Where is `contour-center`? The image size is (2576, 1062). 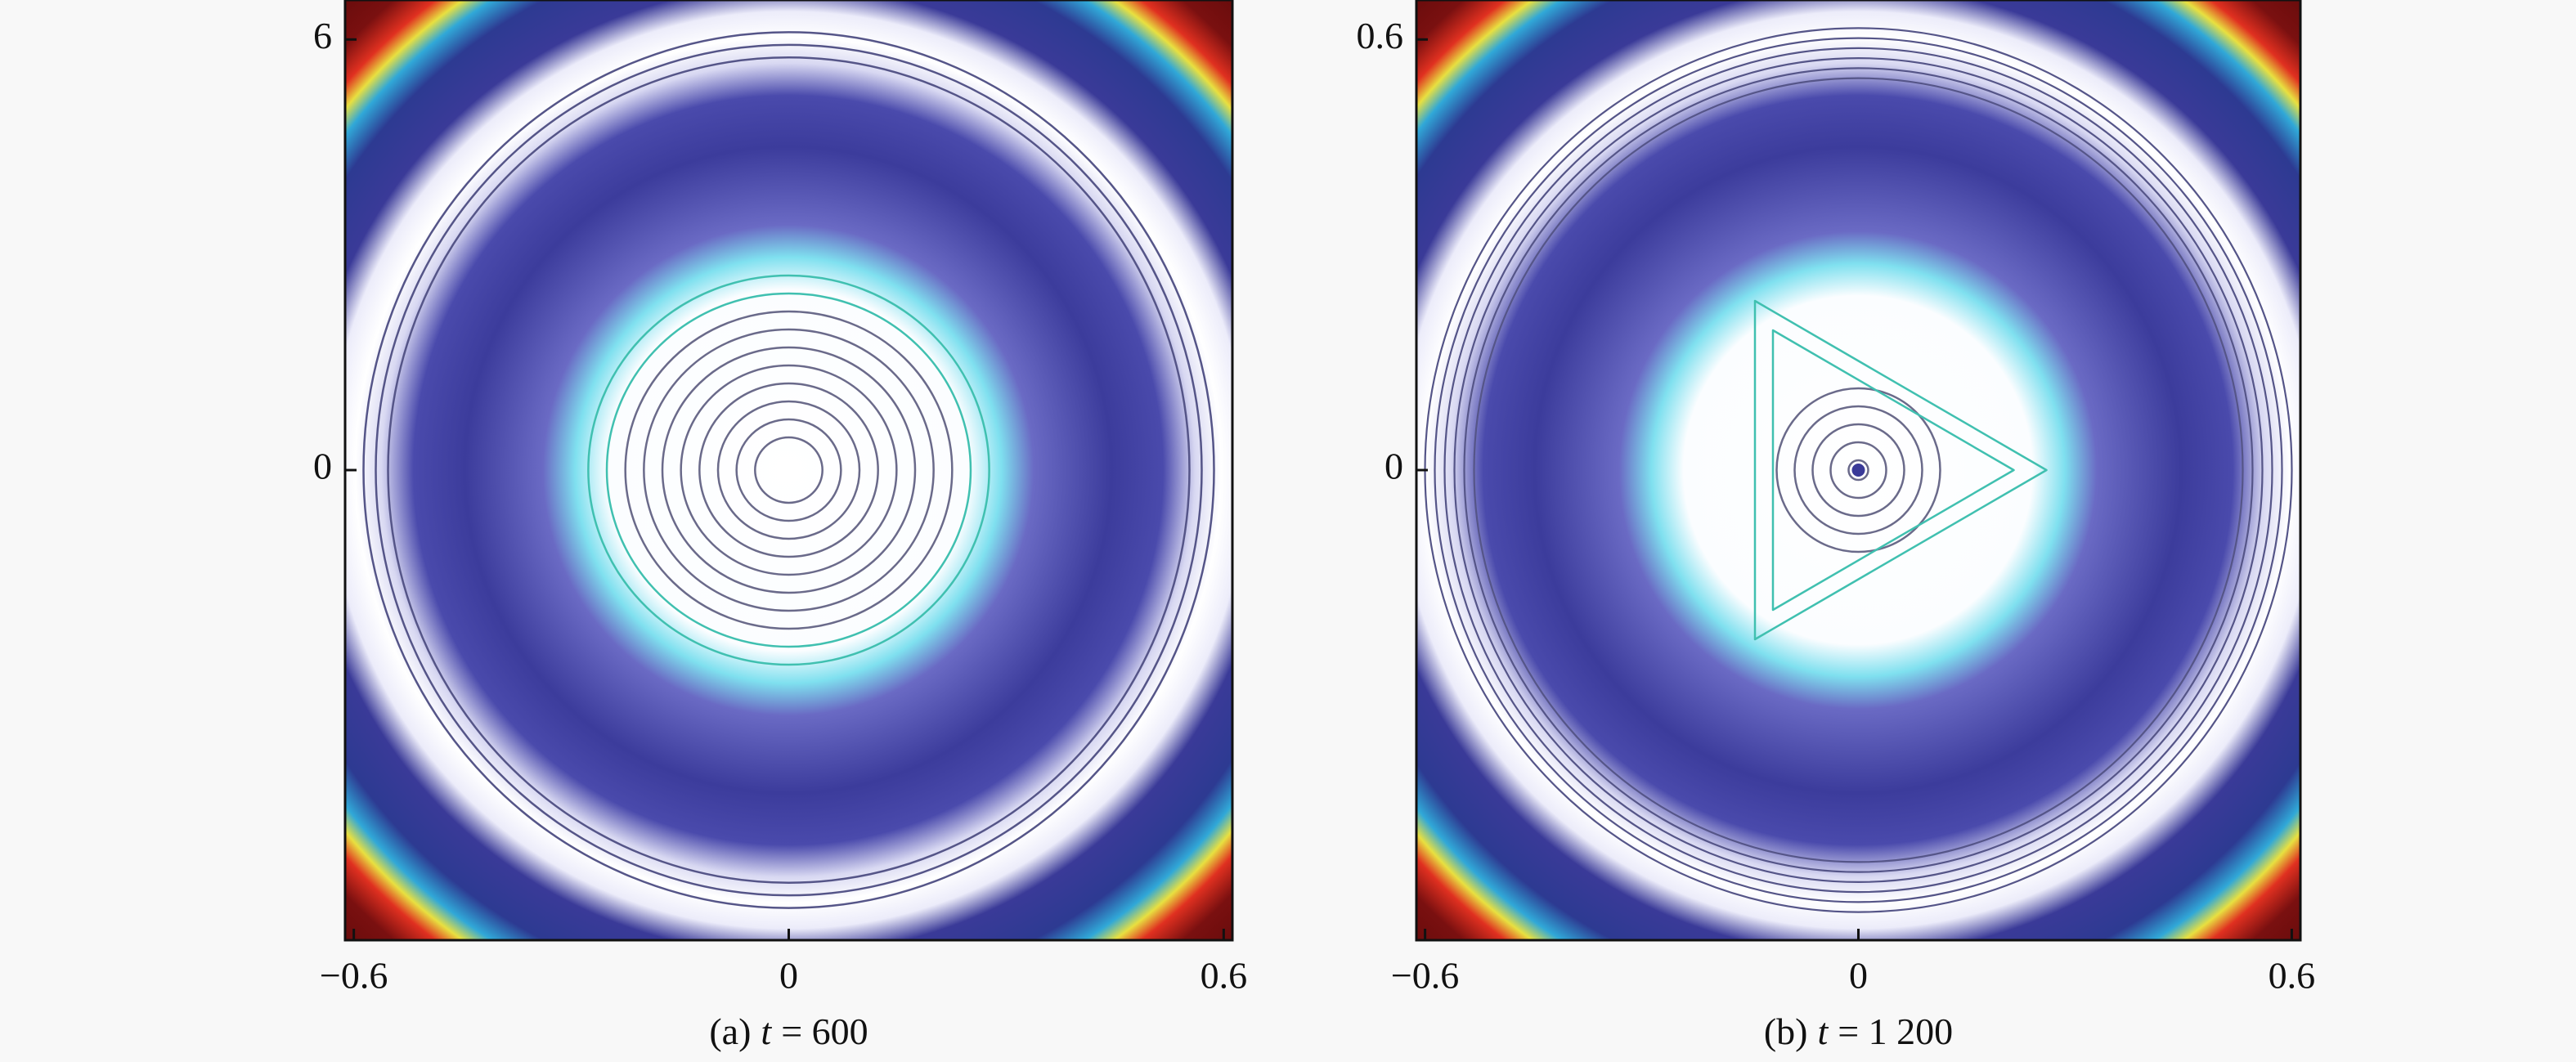 contour-center is located at coordinates (1858, 470).